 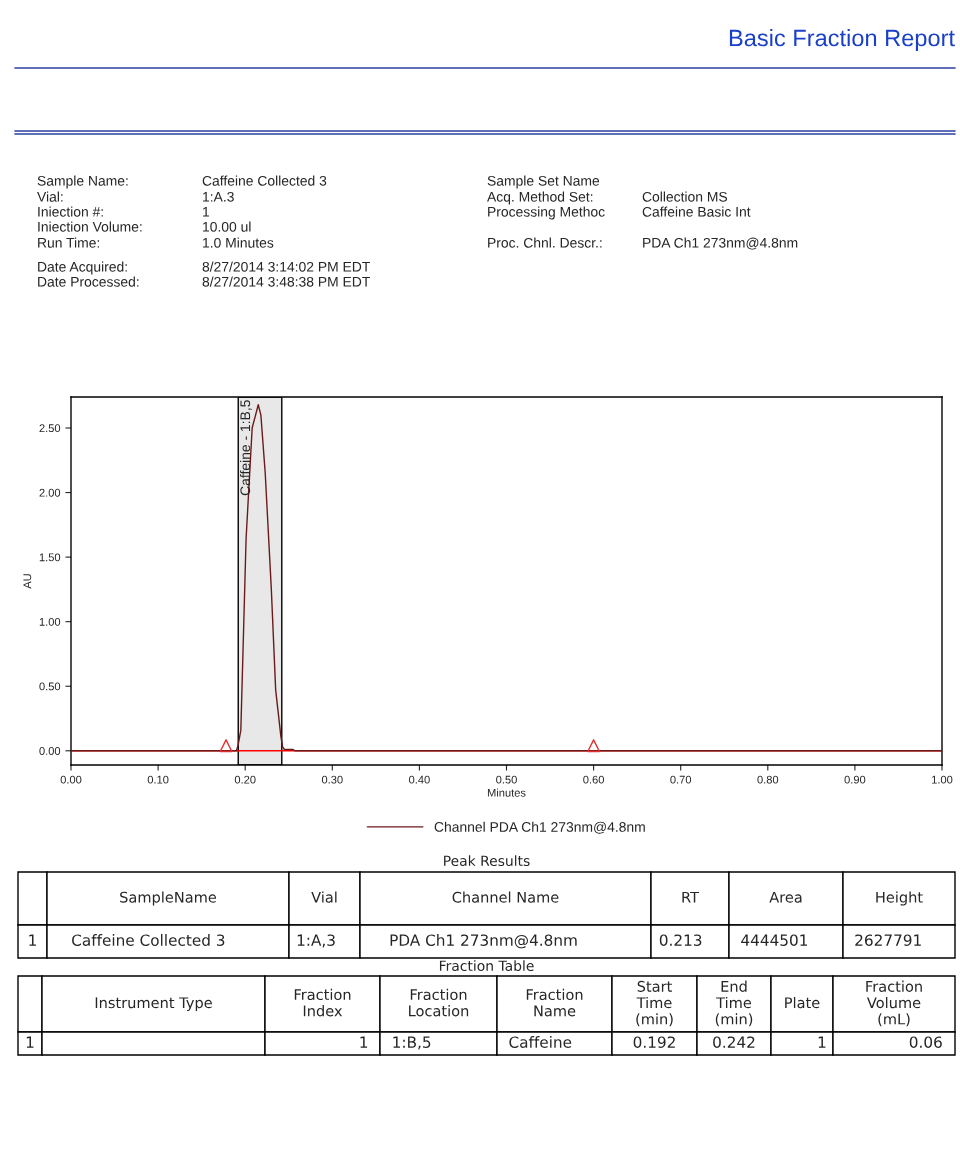 What do you see at coordinates (50, 621) in the screenshot?
I see `y-tick-label: 1.00` at bounding box center [50, 621].